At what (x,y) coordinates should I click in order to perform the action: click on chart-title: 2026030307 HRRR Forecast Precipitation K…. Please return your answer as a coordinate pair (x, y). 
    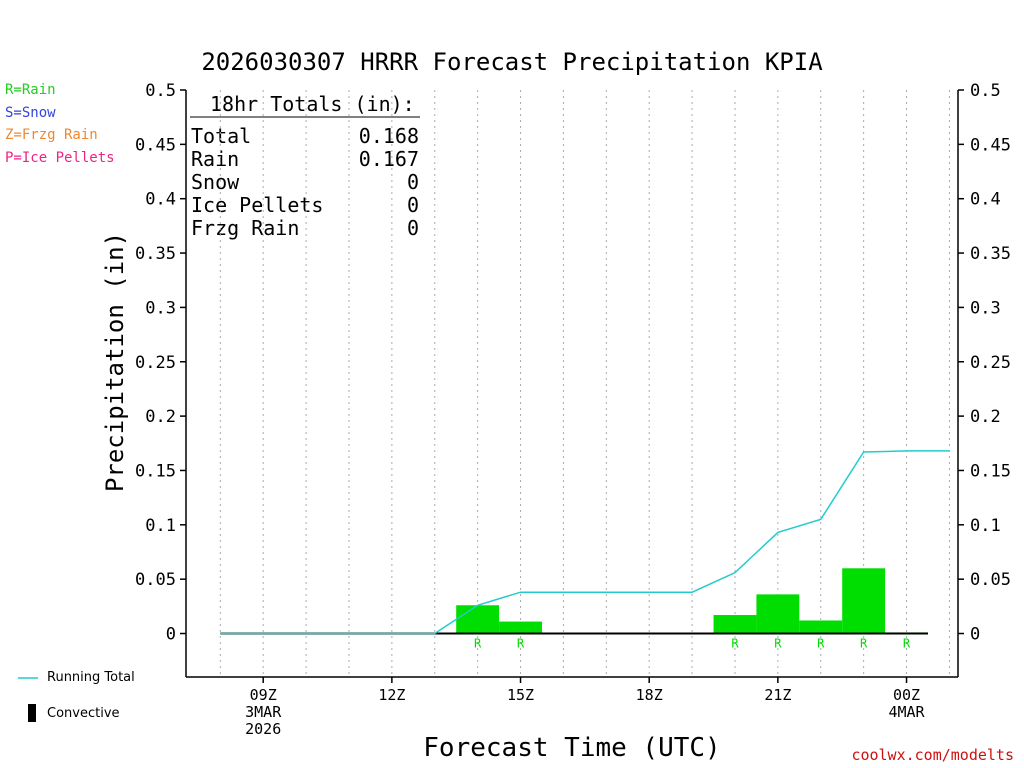
    Looking at the image, I should click on (512, 62).